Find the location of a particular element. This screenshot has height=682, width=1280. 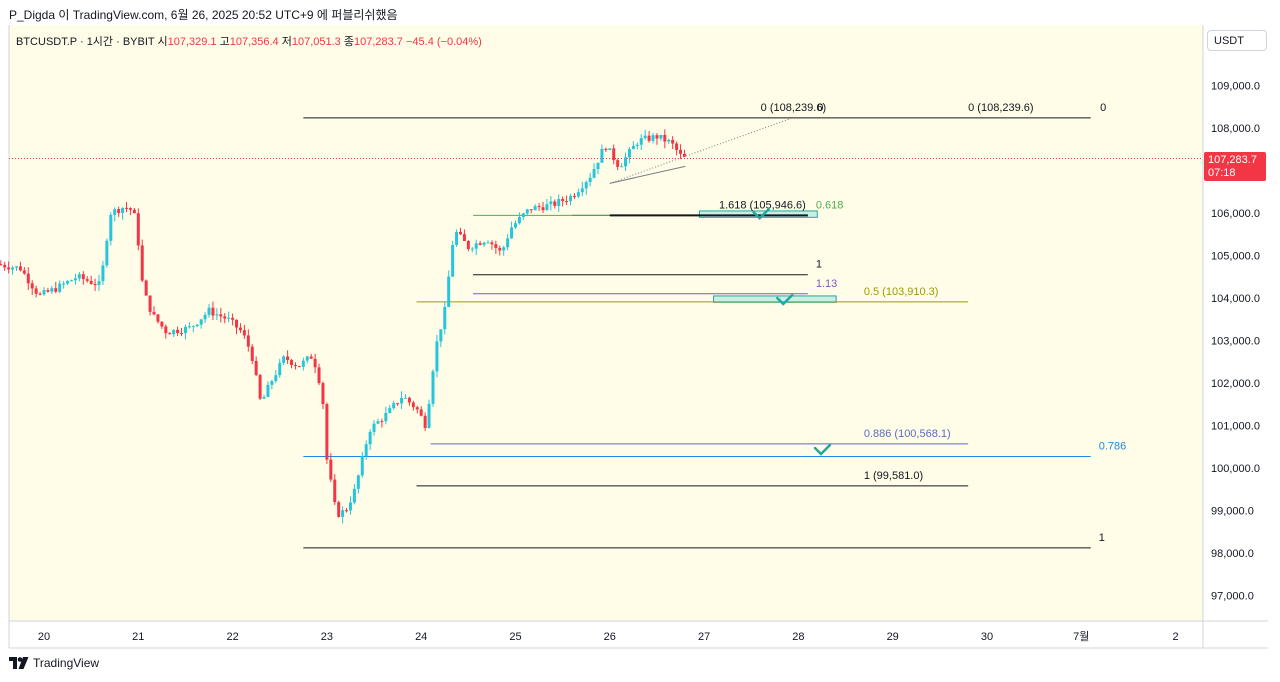

symbol-name: BTCUSDT.P · 1시간 · BYBIT is located at coordinates (85, 42).